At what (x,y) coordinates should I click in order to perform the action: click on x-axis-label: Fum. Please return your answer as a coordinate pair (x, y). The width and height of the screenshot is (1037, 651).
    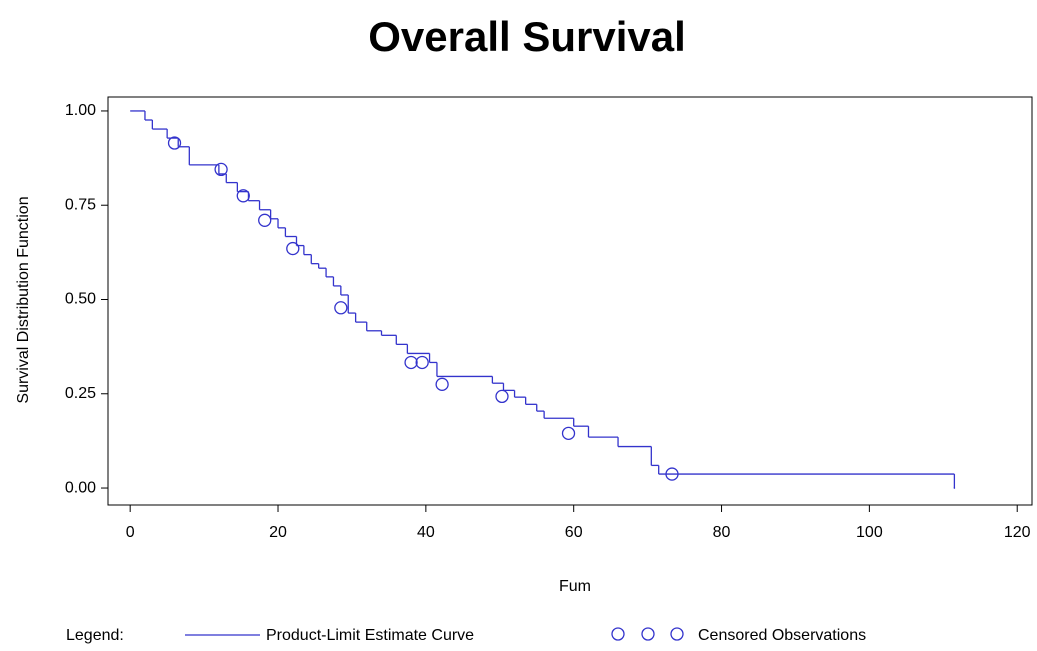
    Looking at the image, I should click on (575, 586).